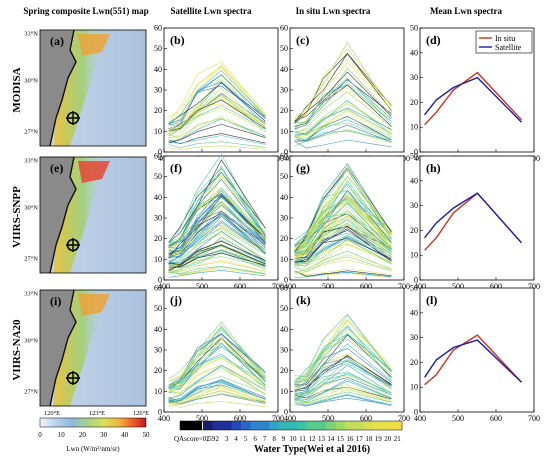 The image size is (550, 458). What do you see at coordinates (62, 435) in the screenshot?
I see `map-colorbar-tick: 10` at bounding box center [62, 435].